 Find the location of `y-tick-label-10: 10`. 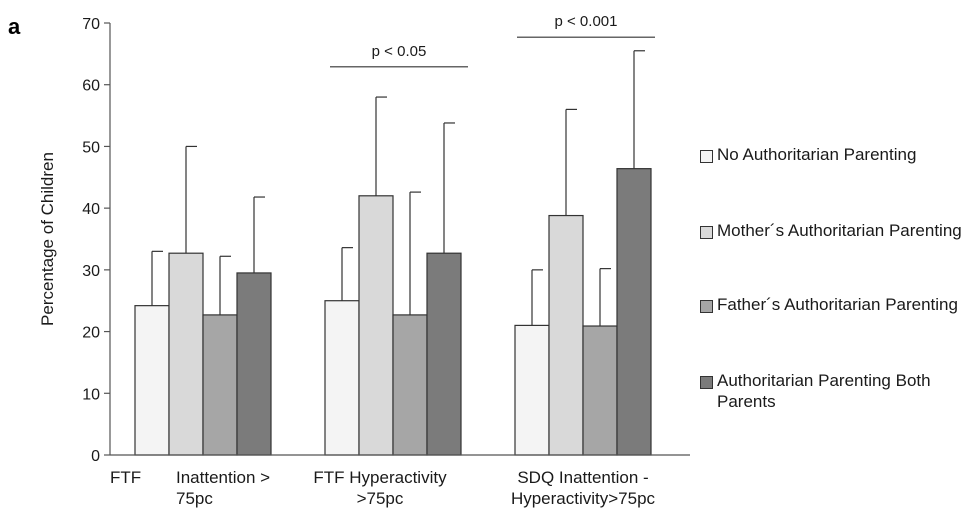

y-tick-label-10: 10 is located at coordinates (91, 394).